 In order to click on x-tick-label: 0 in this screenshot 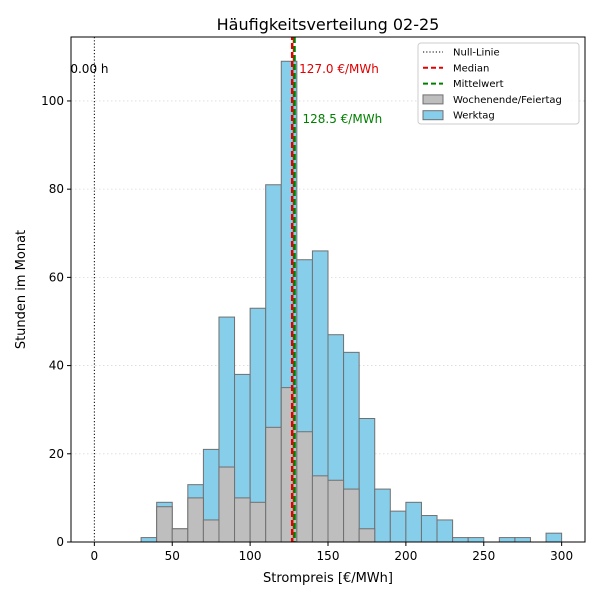, I will do `click(95, 556)`.